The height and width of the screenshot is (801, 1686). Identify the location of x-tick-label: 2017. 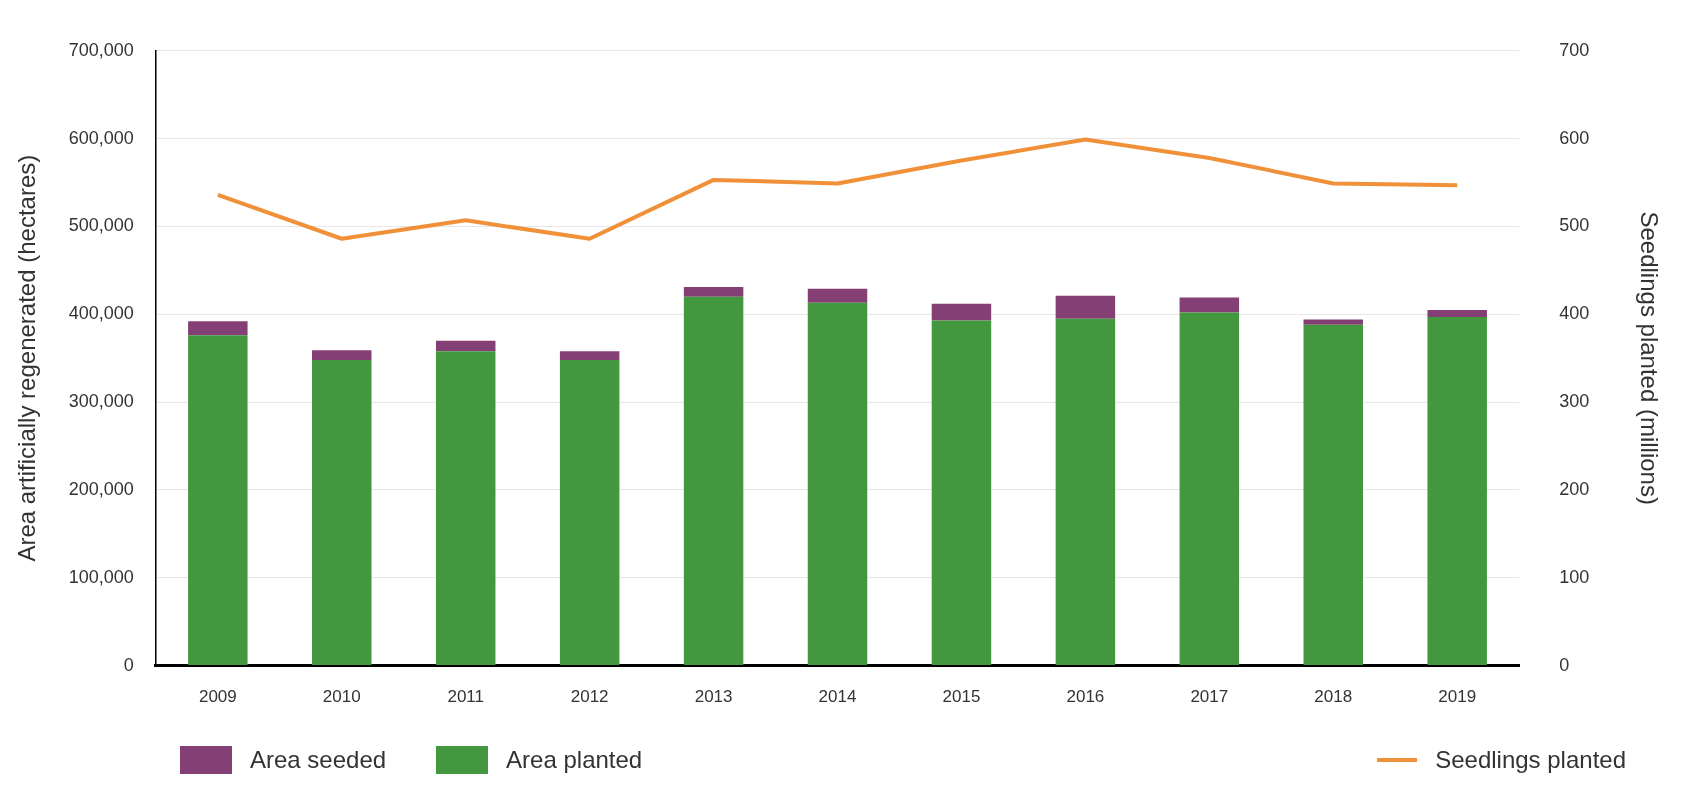
(1209, 697).